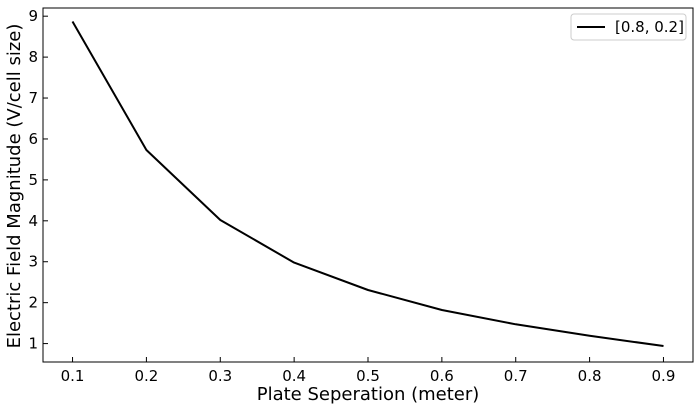  I want to click on x-axis-label: Plate Seperation (meter), so click(368, 394).